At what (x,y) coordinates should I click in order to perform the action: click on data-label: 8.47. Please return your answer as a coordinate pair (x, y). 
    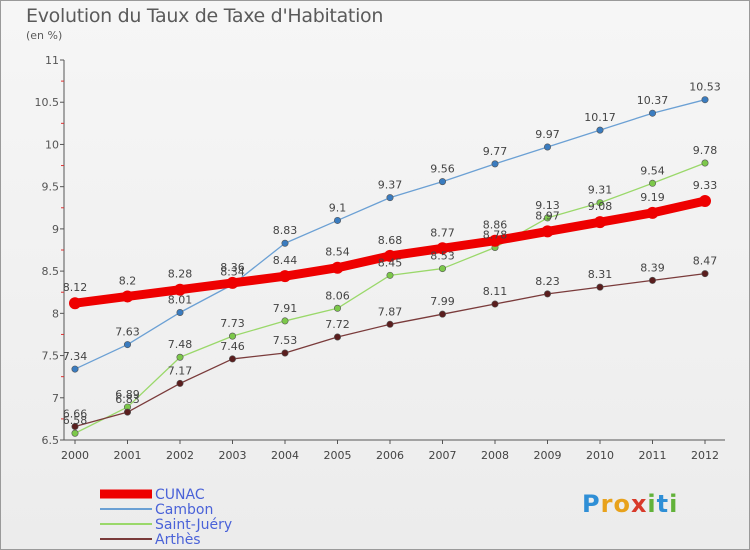
    Looking at the image, I should click on (705, 261).